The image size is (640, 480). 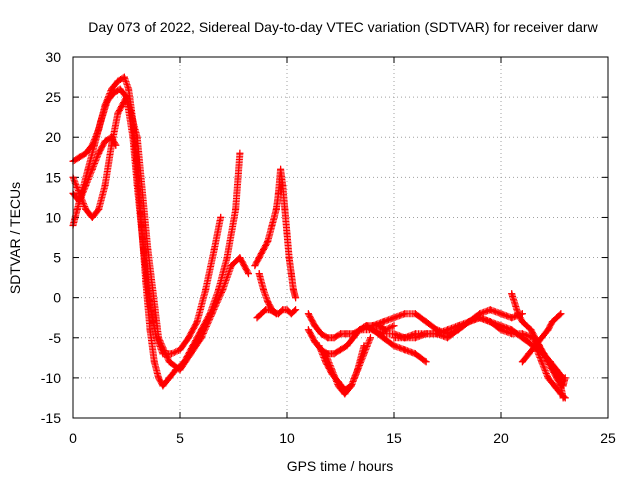 What do you see at coordinates (51, 378) in the screenshot?
I see `y-tick-label: -10` at bounding box center [51, 378].